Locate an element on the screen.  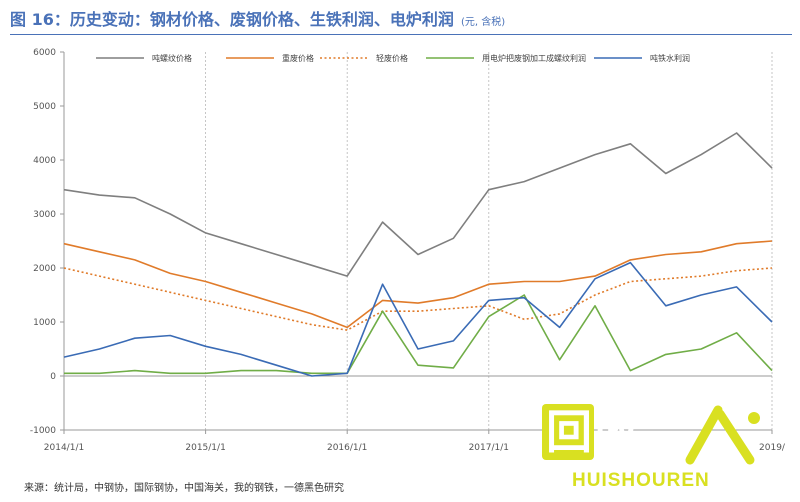
y-tick-label: -1000 is located at coordinates (43, 431).